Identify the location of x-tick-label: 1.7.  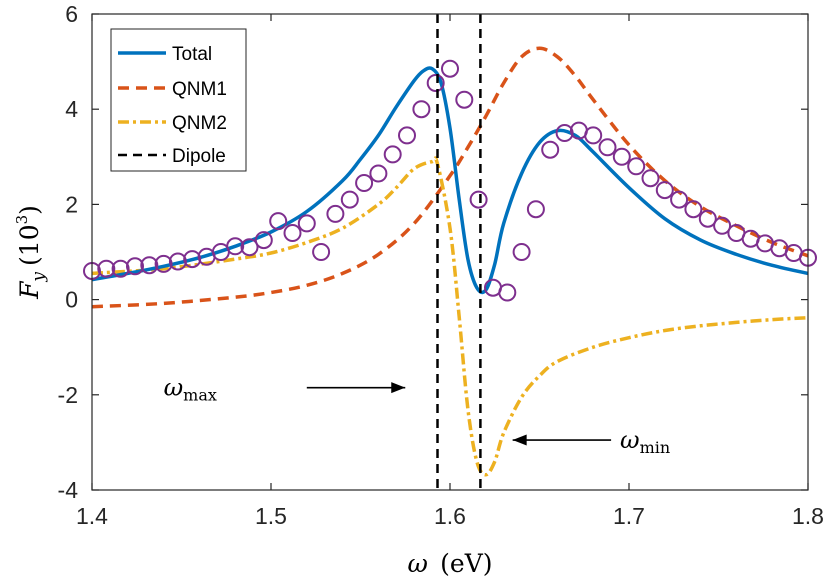
(629, 516).